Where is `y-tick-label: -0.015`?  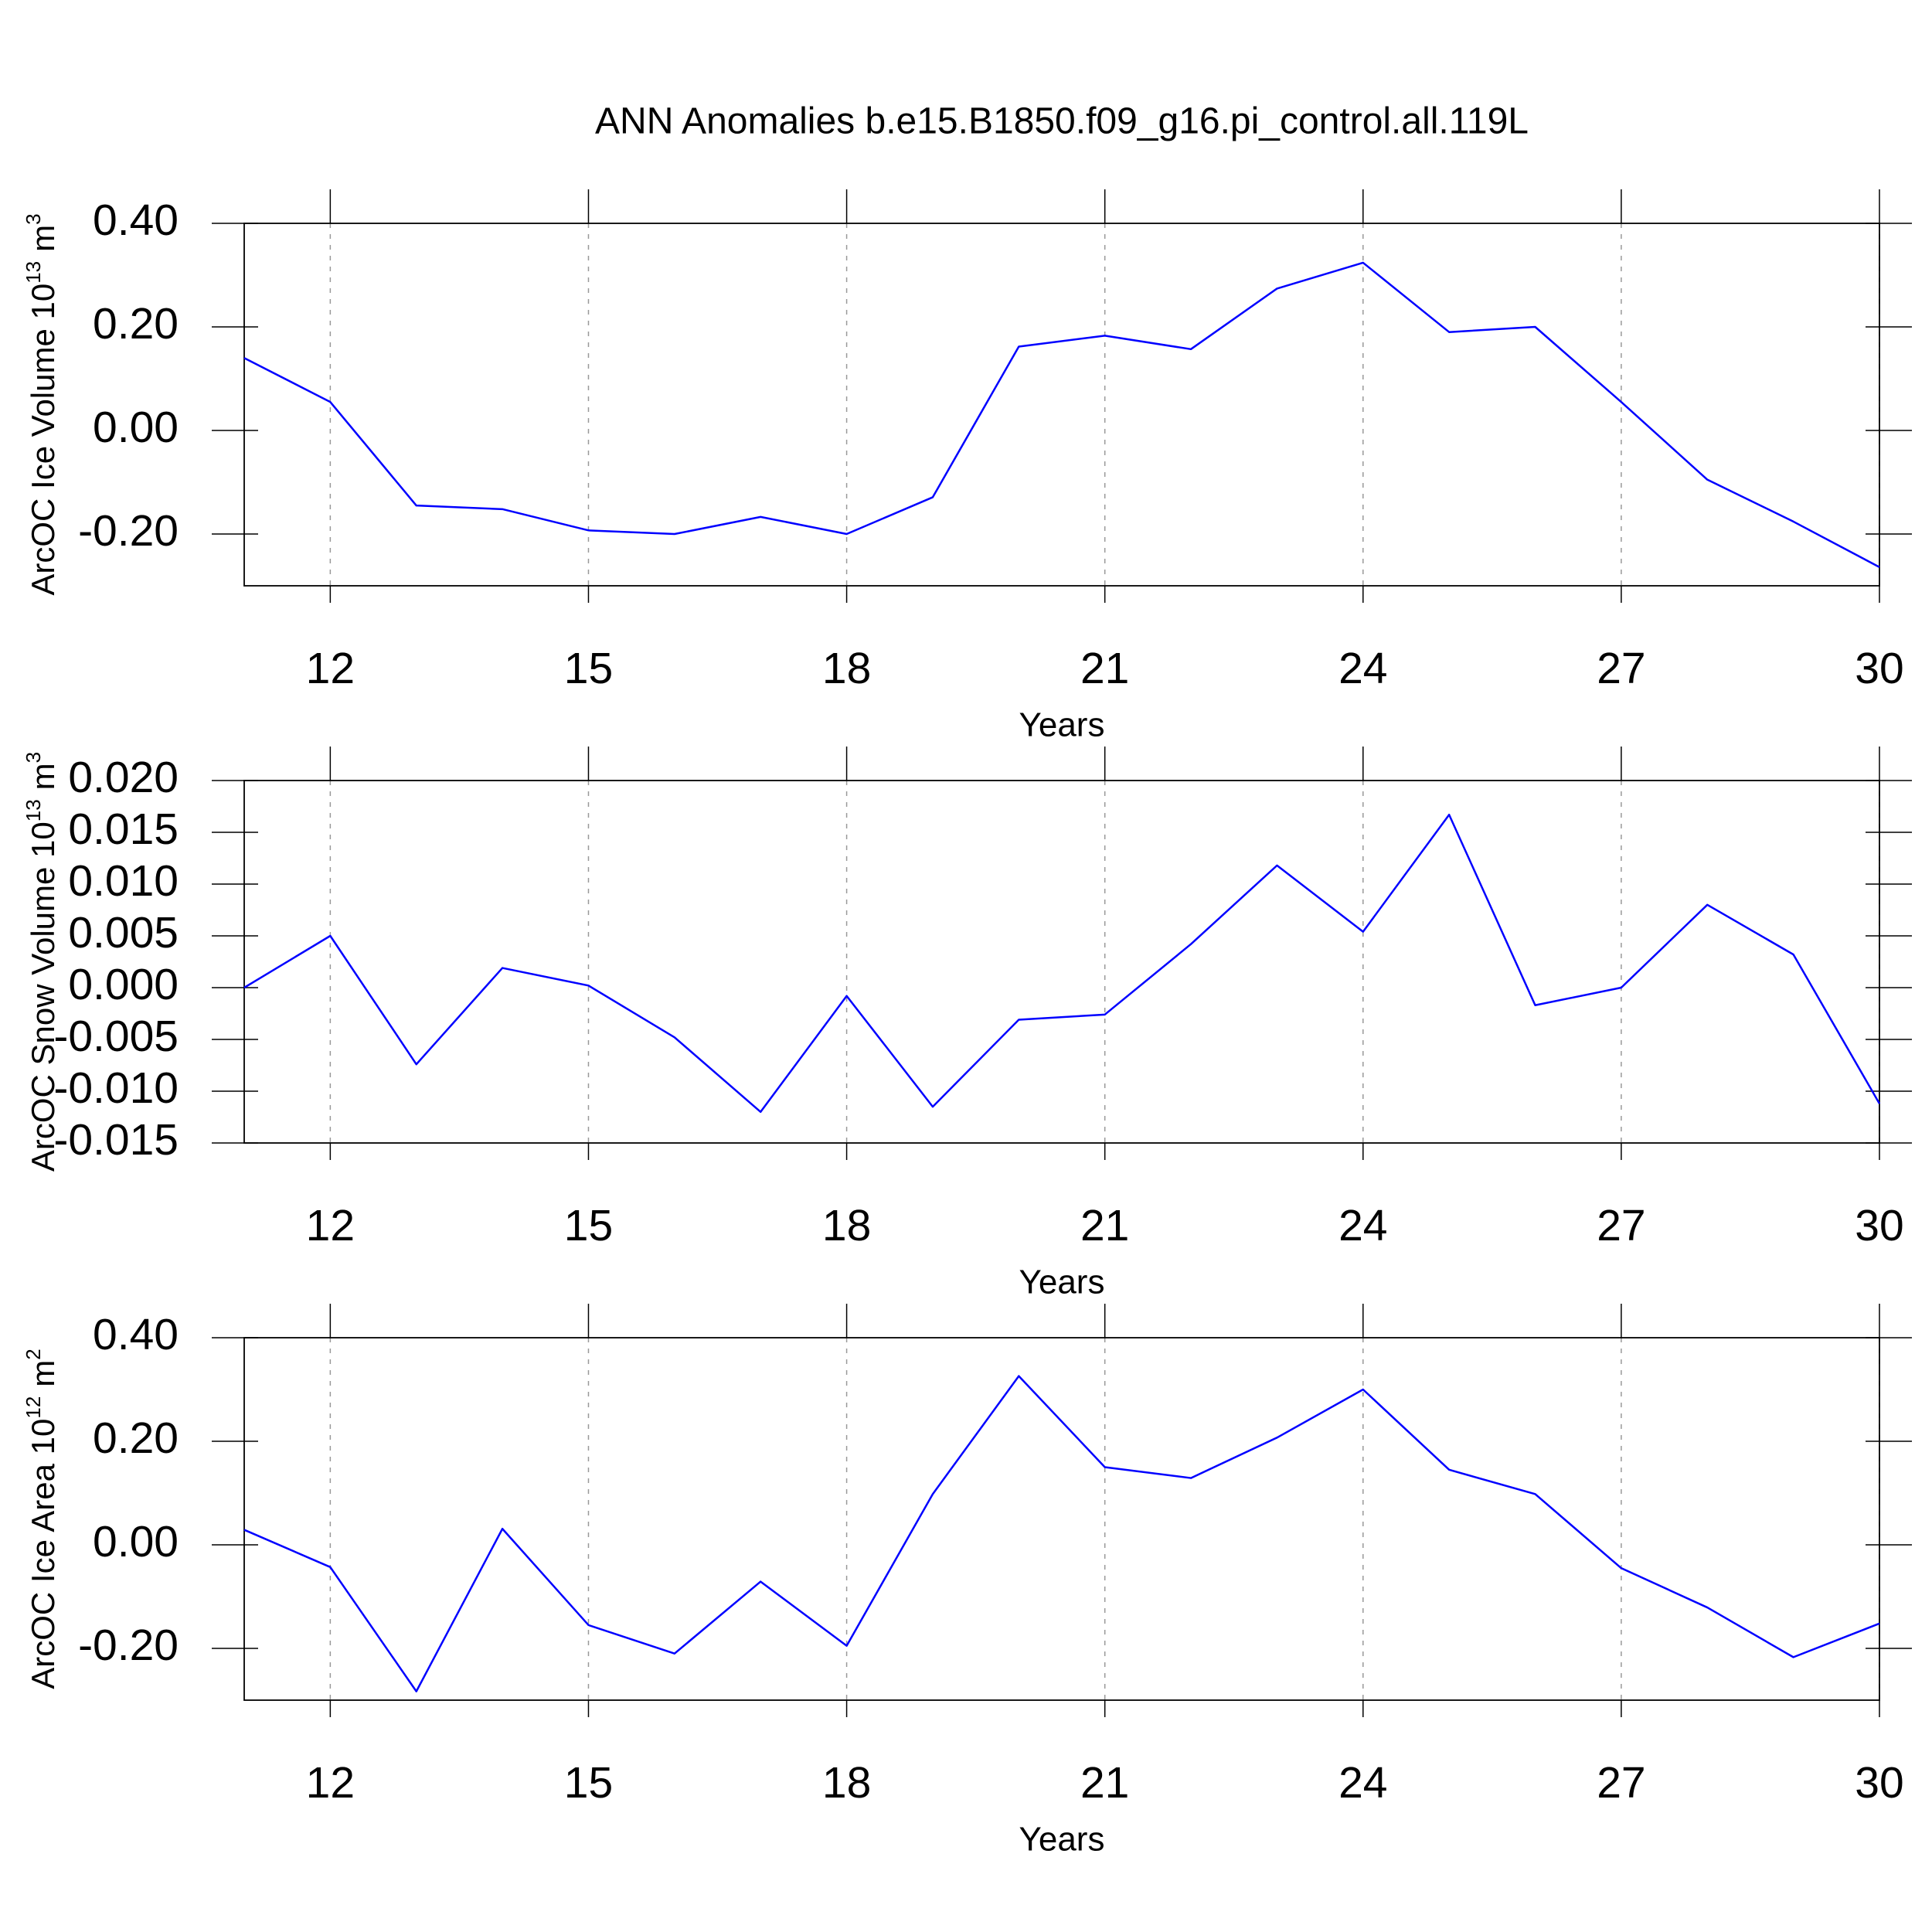 y-tick-label: -0.015 is located at coordinates (116, 1140).